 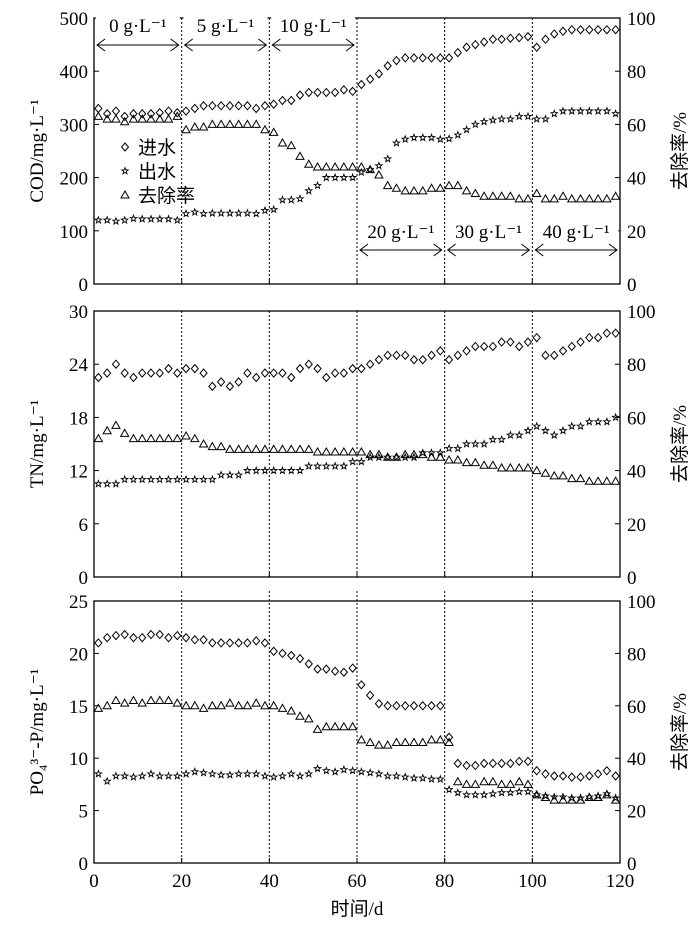 What do you see at coordinates (74, 19) in the screenshot?
I see `y-tick-label: 500` at bounding box center [74, 19].